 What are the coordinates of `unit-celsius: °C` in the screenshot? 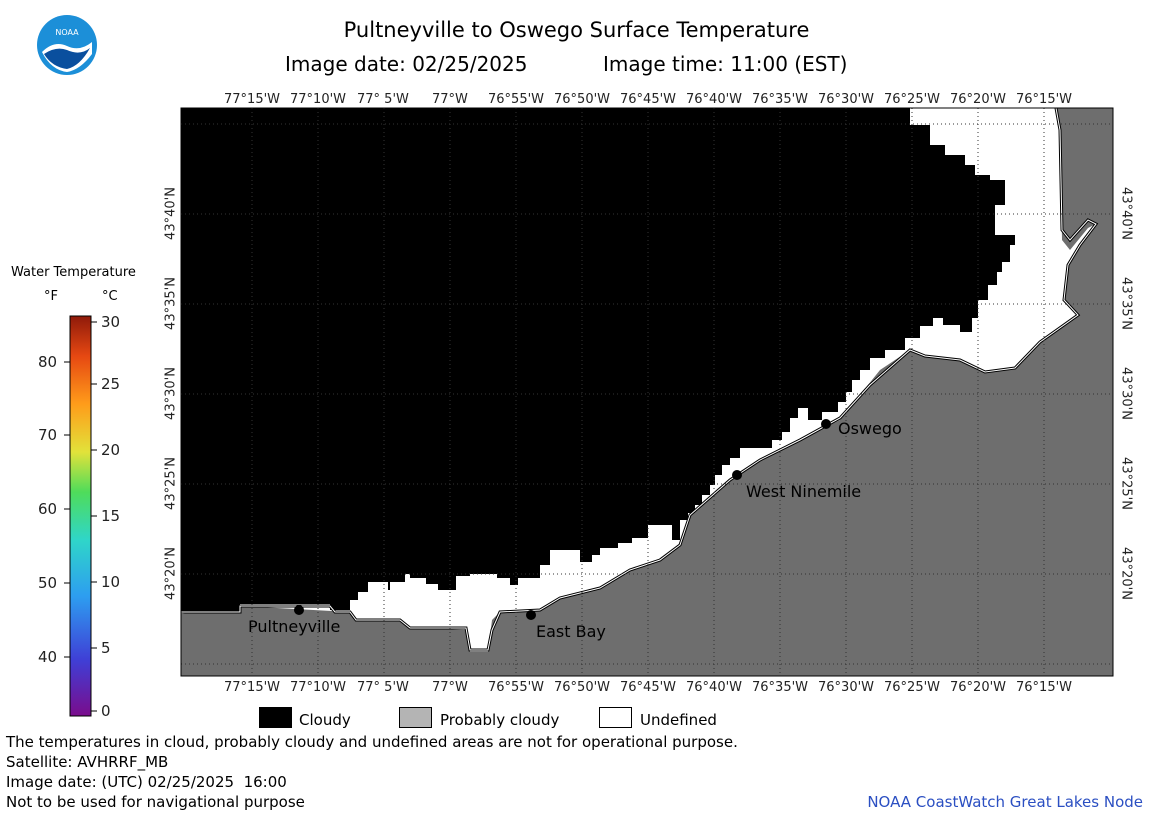 It's located at (110, 296).